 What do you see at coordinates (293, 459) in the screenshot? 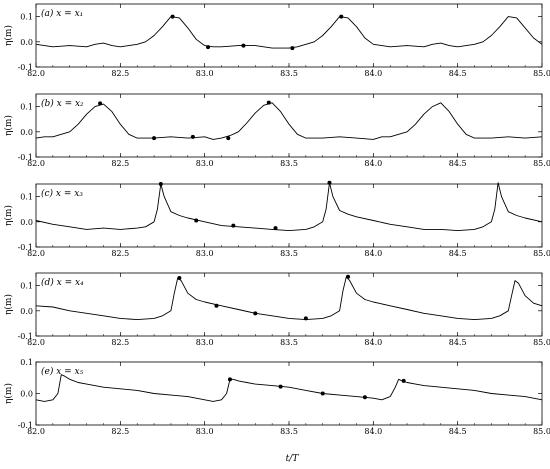
I see `x-axis-label: t/T` at bounding box center [293, 459].